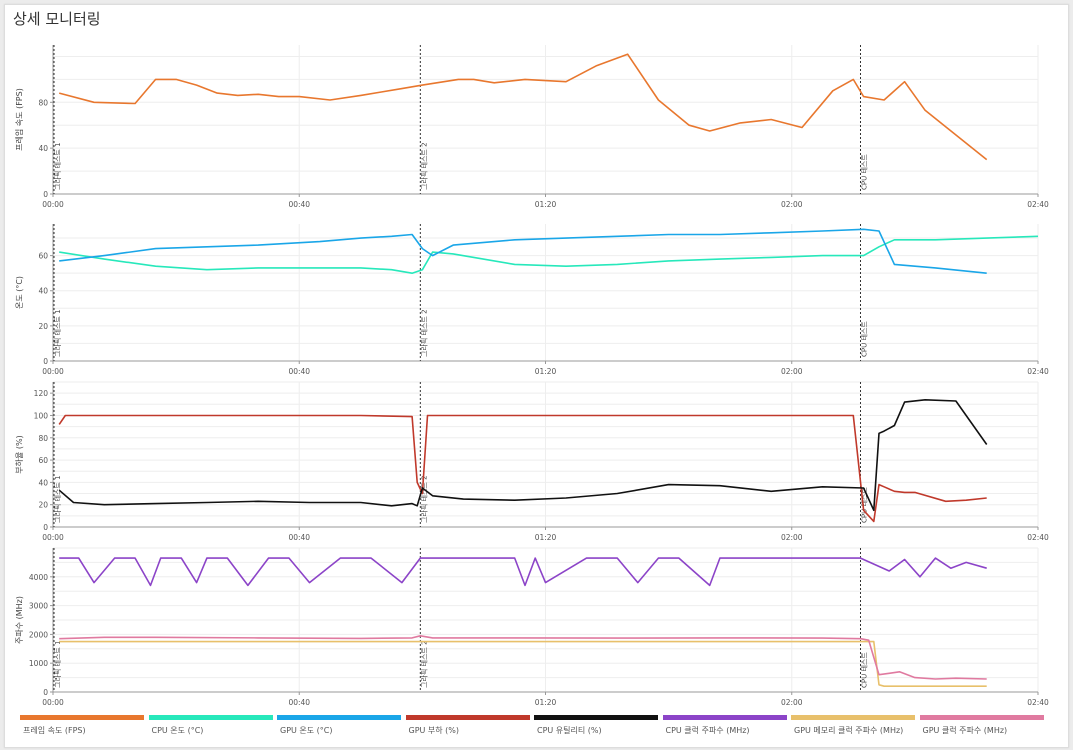 The image size is (1073, 750). I want to click on y-tick-label: 3000, so click(38, 606).